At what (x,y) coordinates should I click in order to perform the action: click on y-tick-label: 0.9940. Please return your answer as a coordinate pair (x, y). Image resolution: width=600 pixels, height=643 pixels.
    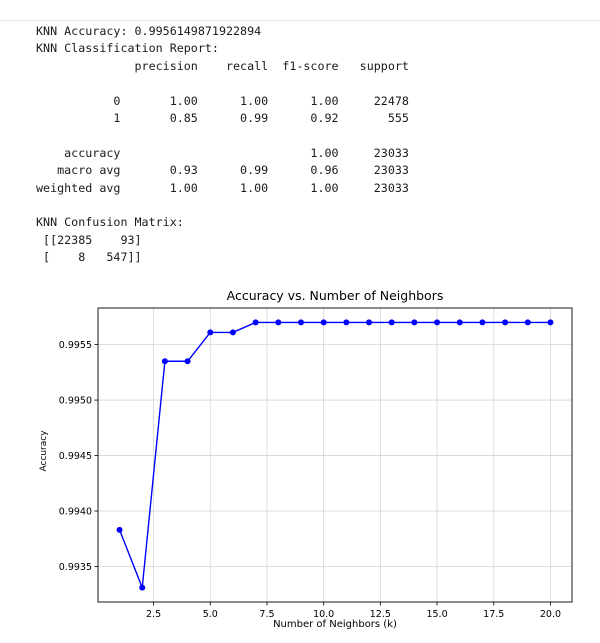
    Looking at the image, I should click on (75, 511).